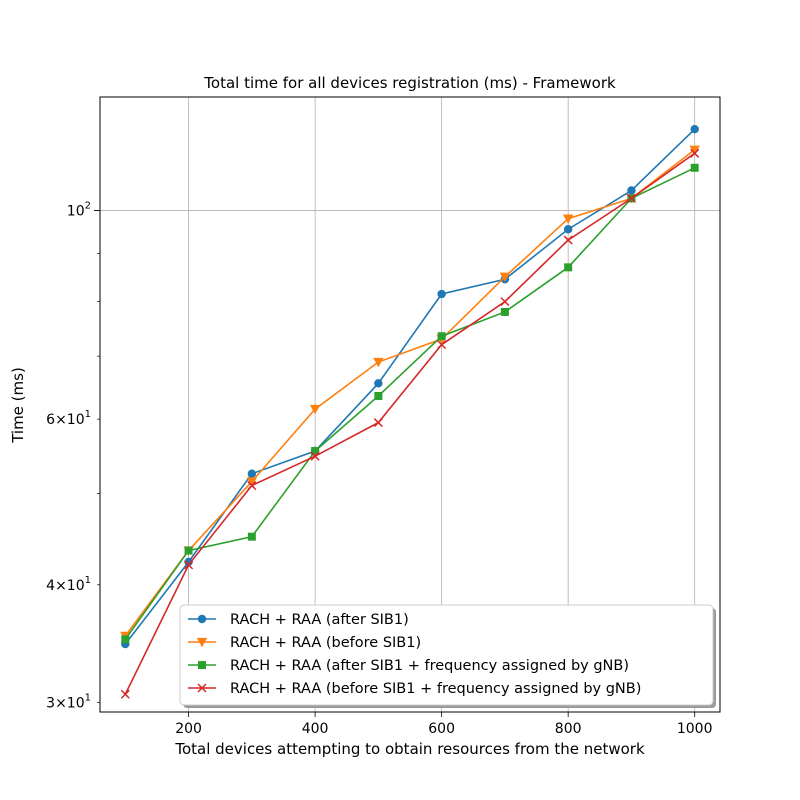  I want to click on y-tick-label: 102, so click(79, 209).